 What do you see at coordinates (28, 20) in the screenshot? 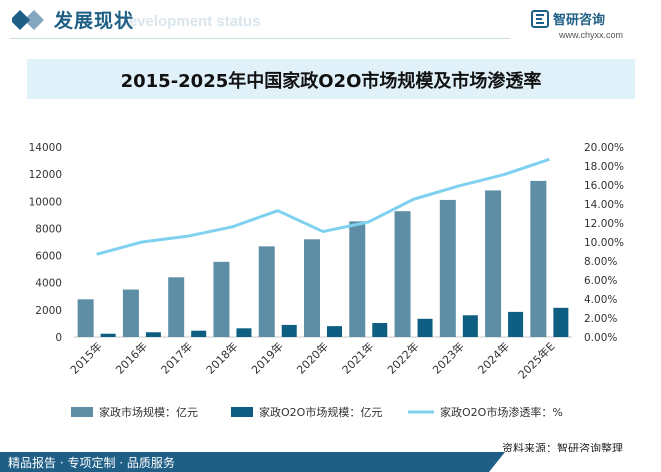
I see `diamond-icon` at bounding box center [28, 20].